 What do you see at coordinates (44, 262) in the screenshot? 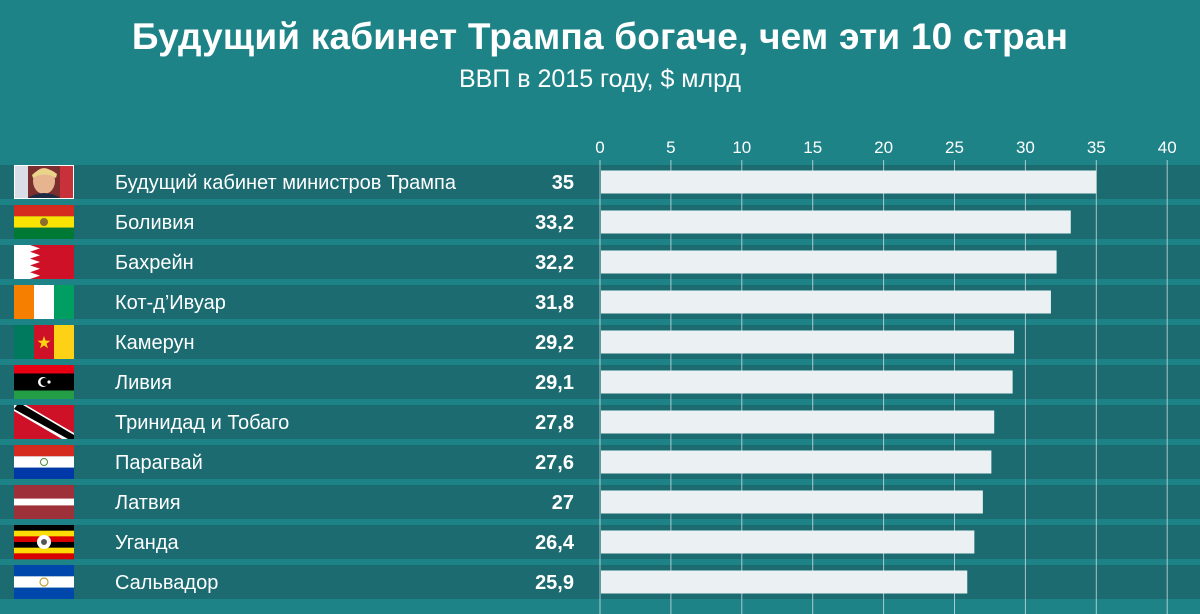
I see `bahrain-flag-icon` at bounding box center [44, 262].